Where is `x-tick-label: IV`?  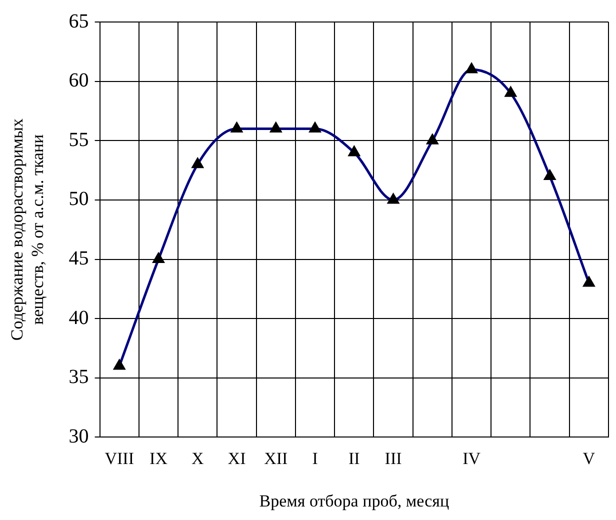 x-tick-label: IV is located at coordinates (472, 458).